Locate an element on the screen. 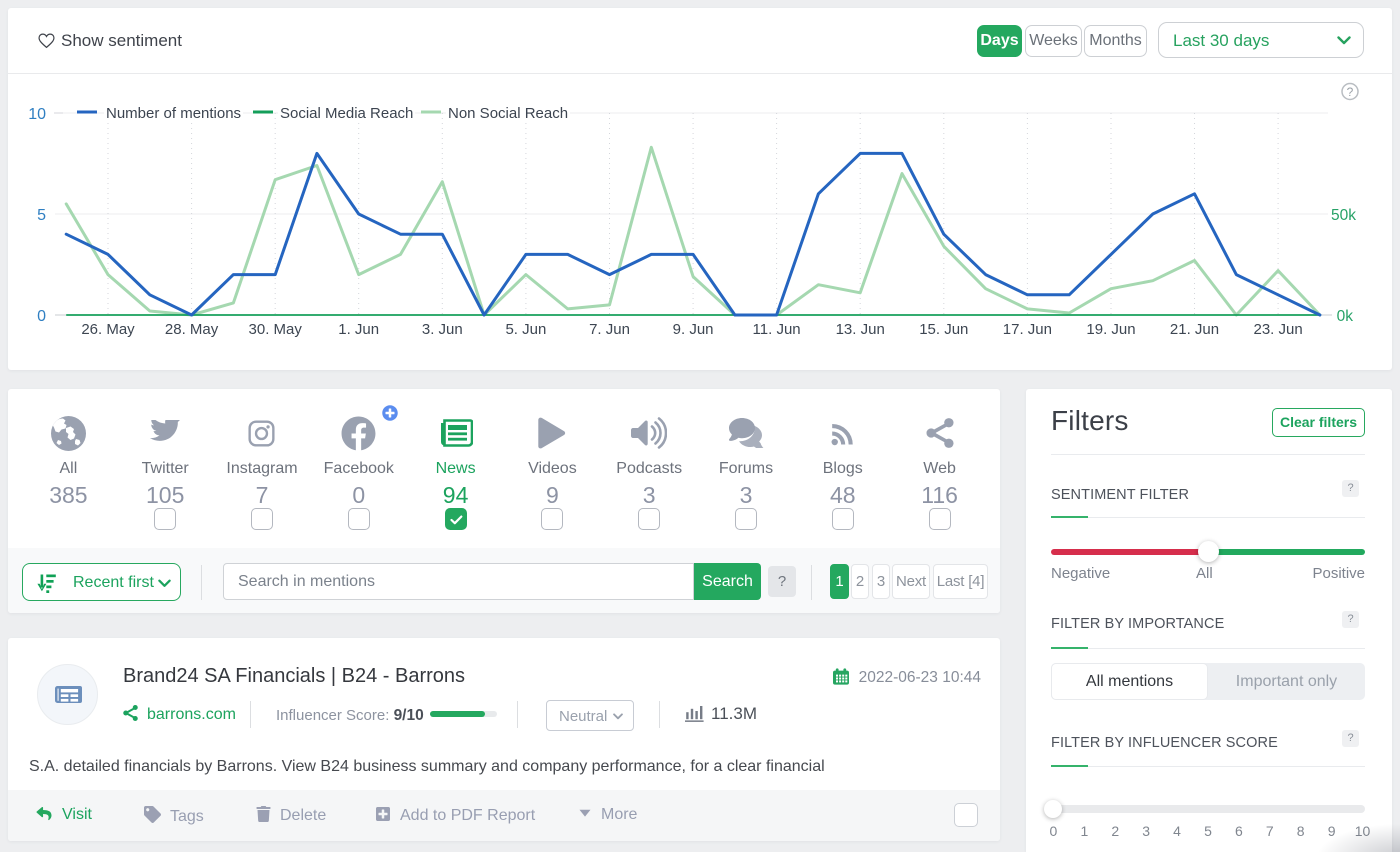 The height and width of the screenshot is (852, 1400). svg-text: 7. Jun is located at coordinates (609, 329).